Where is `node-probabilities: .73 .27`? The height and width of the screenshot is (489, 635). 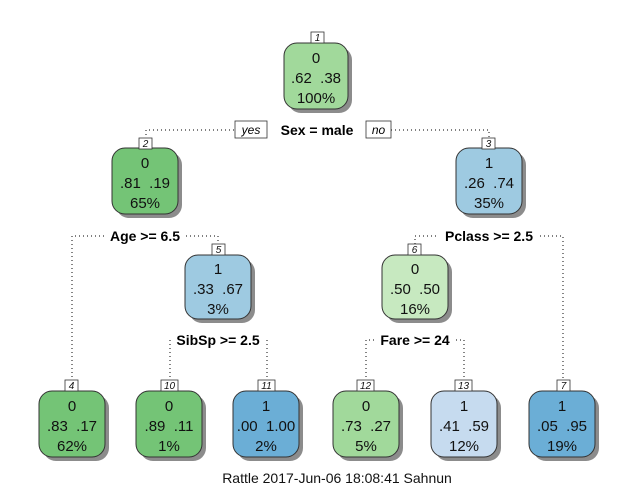 node-probabilities: .73 .27 is located at coordinates (366, 426).